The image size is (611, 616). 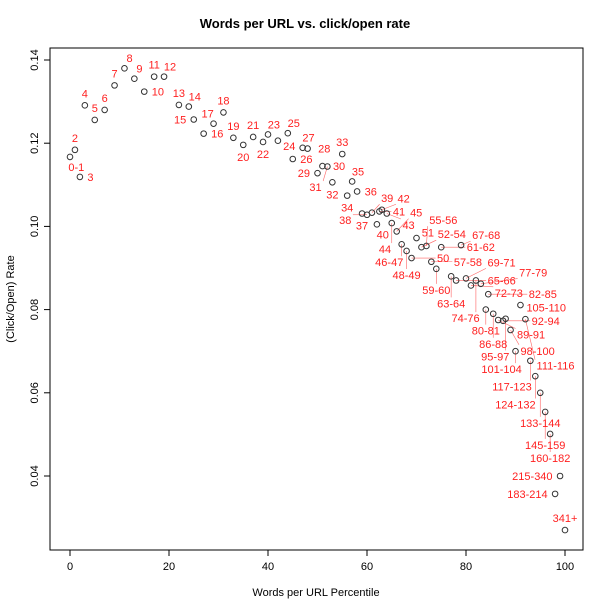 What do you see at coordinates (451, 304) in the screenshot?
I see `data-point-label: 63-64` at bounding box center [451, 304].